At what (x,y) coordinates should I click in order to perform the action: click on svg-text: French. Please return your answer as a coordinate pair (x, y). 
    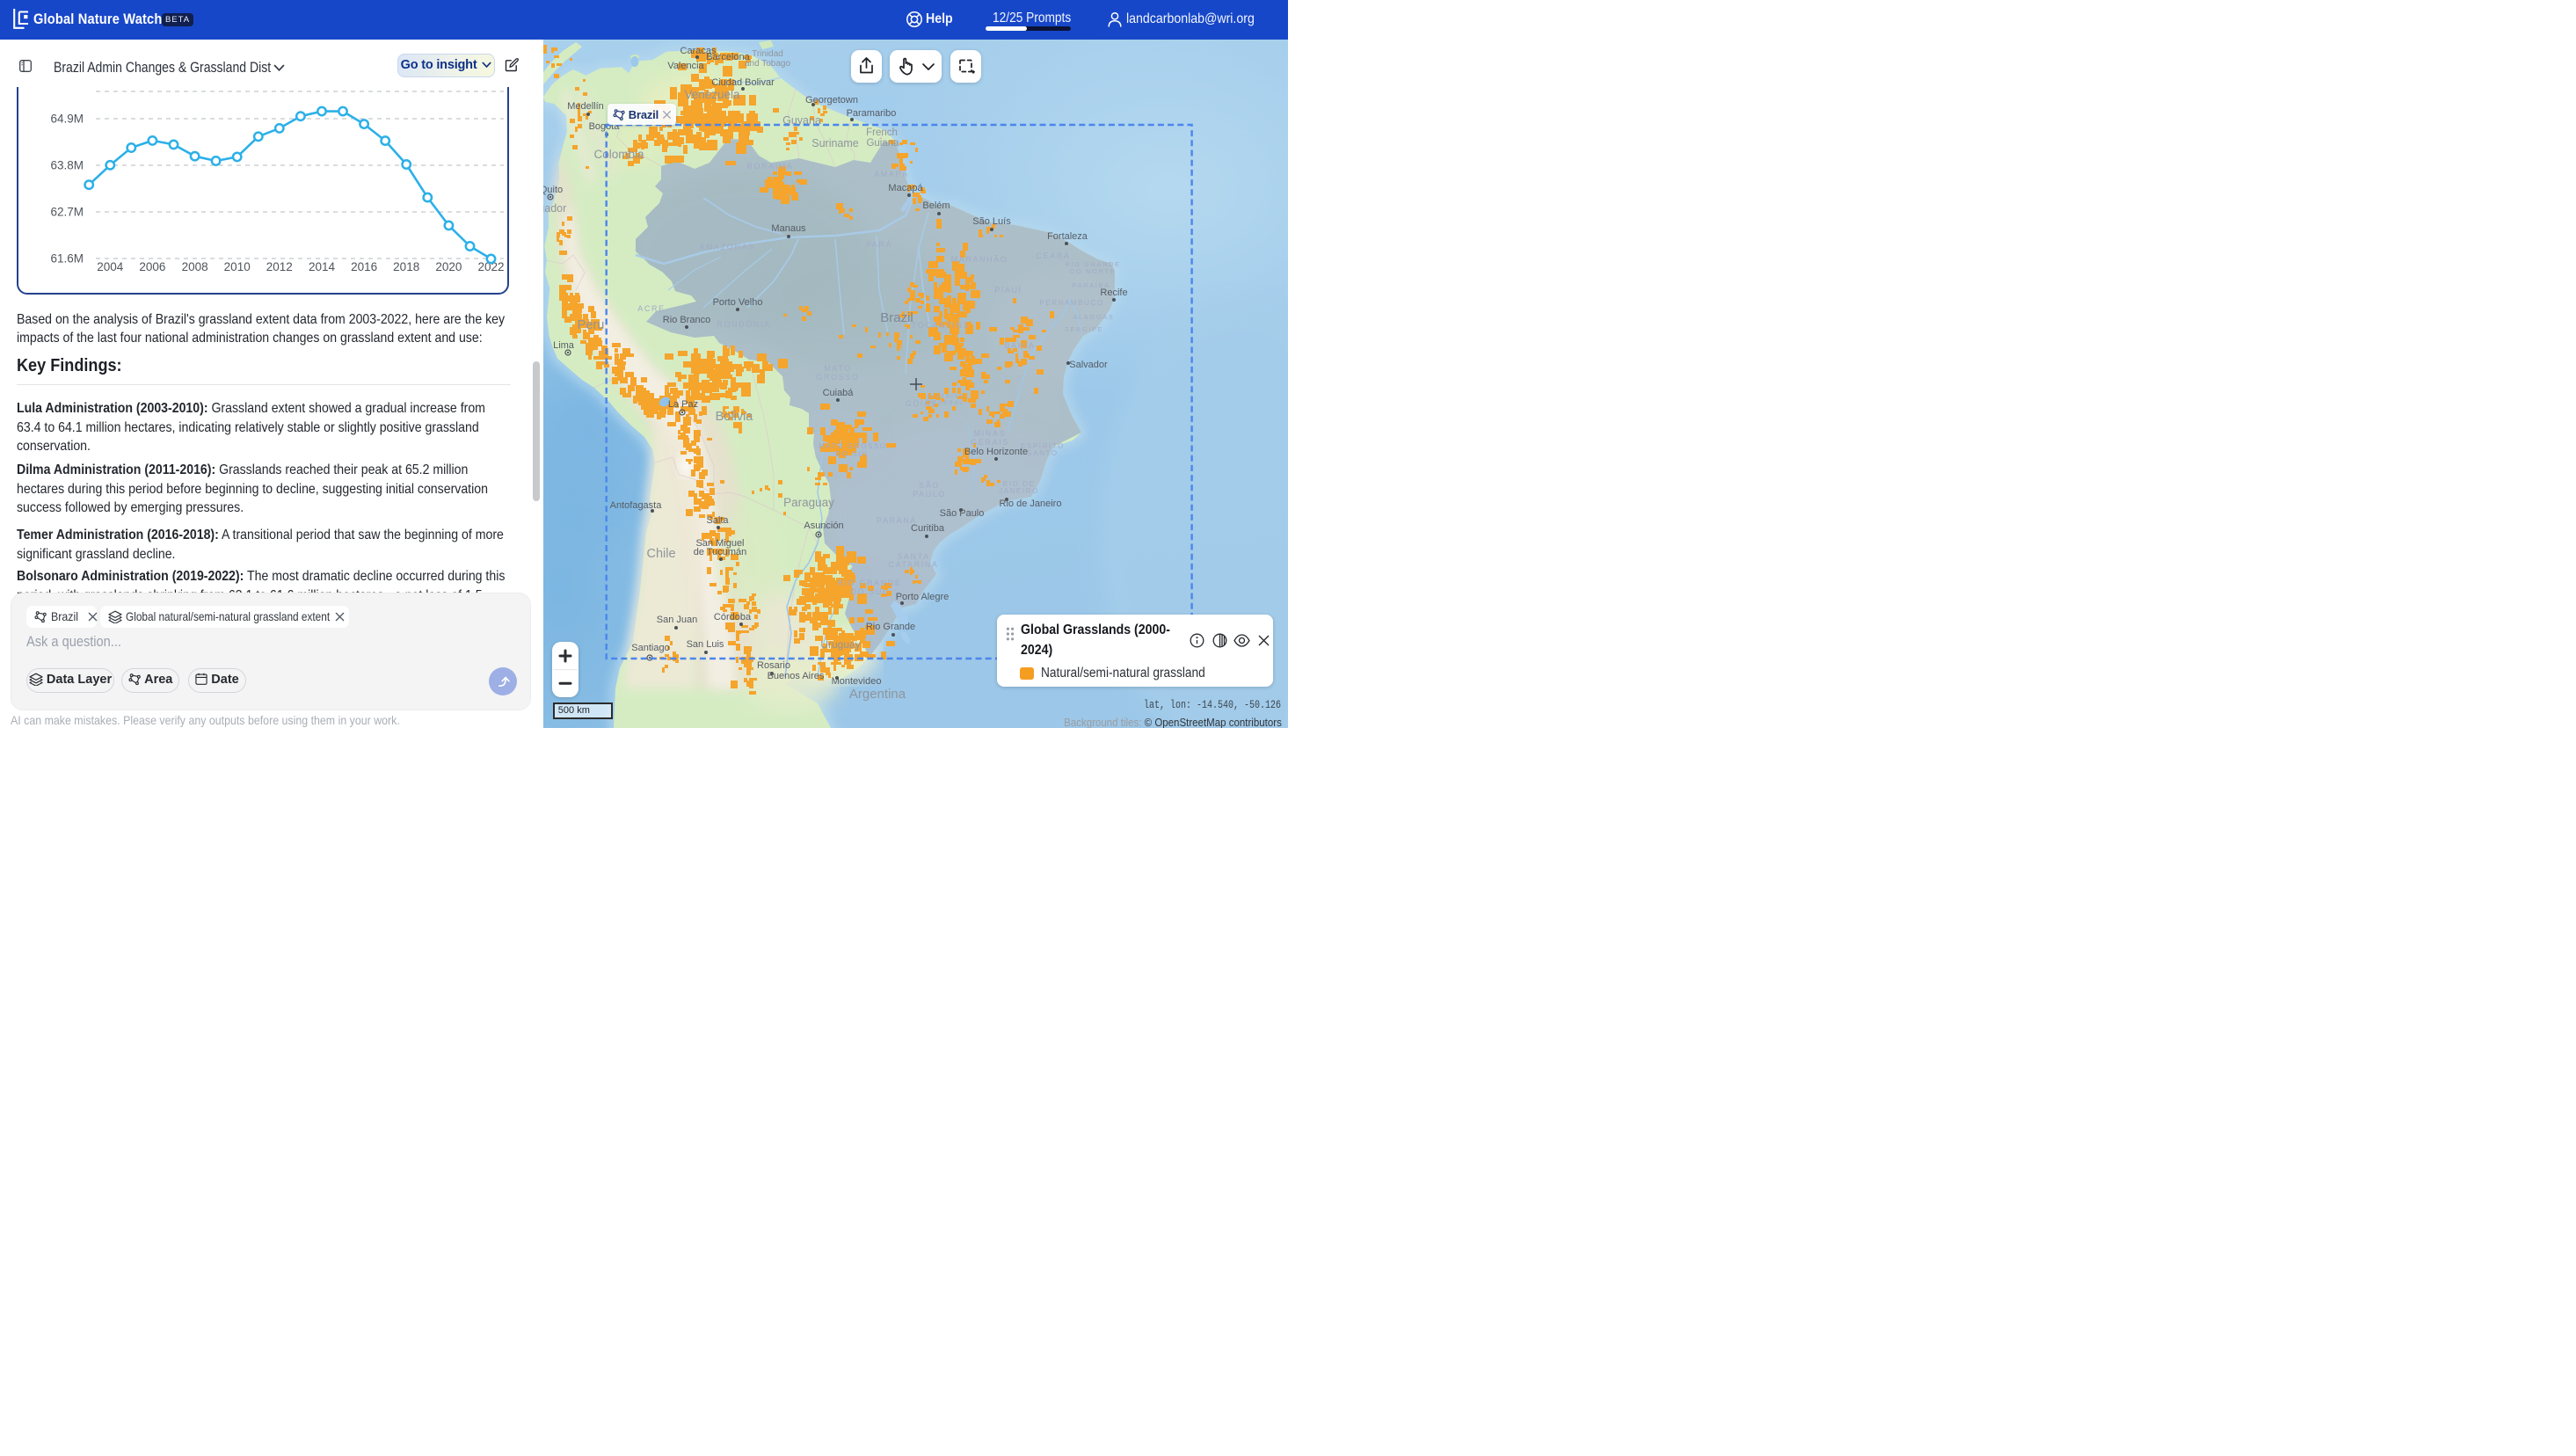
    Looking at the image, I should click on (882, 132).